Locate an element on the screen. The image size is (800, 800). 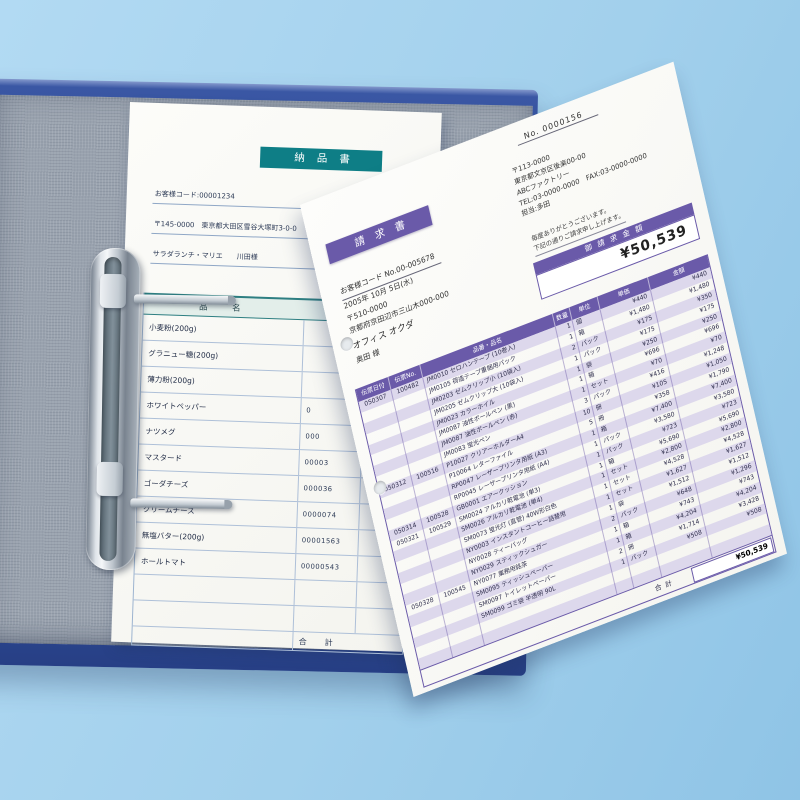
product-name: グラニュー糖(200g) is located at coordinates (183, 354).